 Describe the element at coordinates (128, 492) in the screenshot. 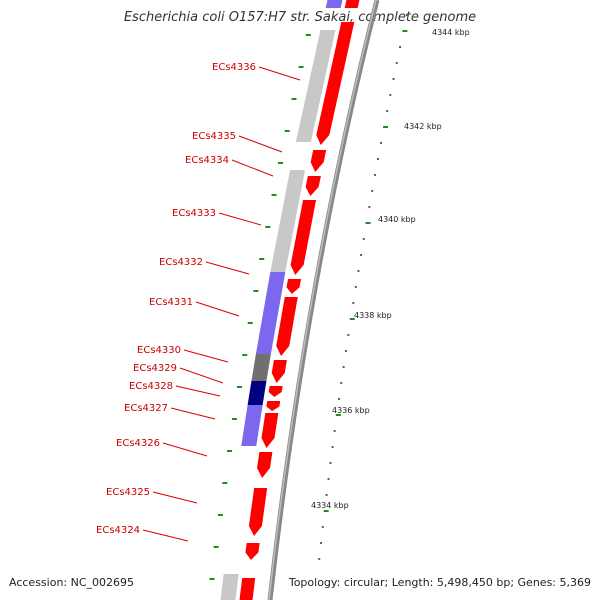

I see `gene-label-ecs4325: ECs4325` at that location.